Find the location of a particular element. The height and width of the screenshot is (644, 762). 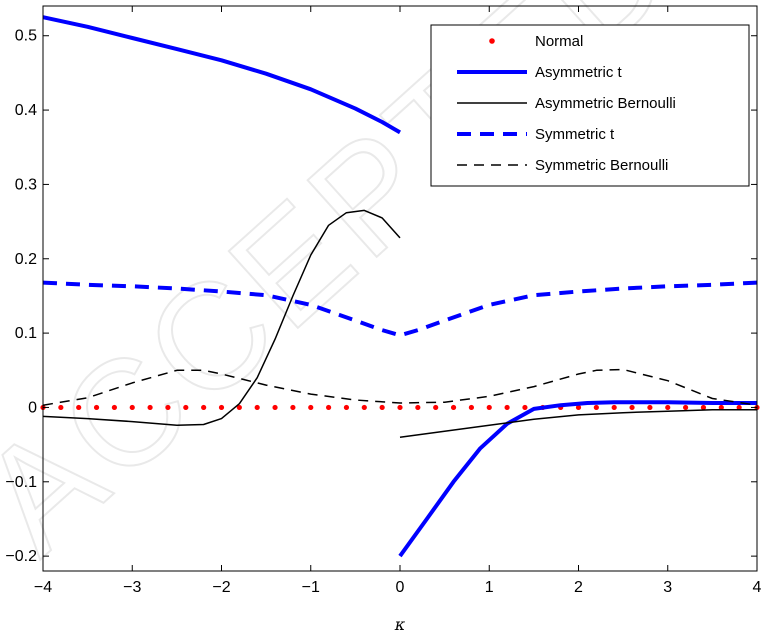

series-symmetric-bernoulli is located at coordinates (400, 387).